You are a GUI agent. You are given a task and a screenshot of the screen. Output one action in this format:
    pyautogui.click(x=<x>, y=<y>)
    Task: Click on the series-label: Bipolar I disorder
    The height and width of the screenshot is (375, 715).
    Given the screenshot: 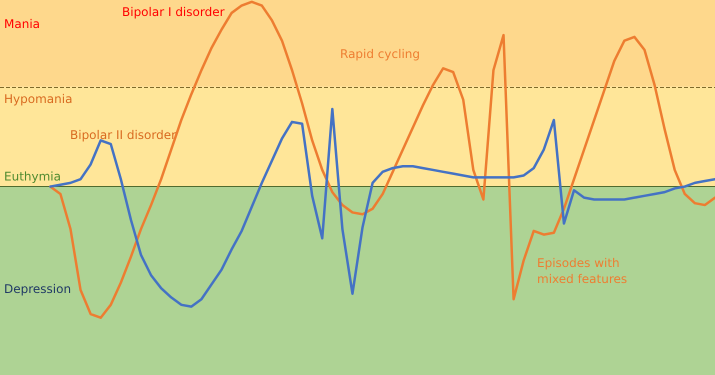 What is the action you would take?
    pyautogui.click(x=173, y=12)
    